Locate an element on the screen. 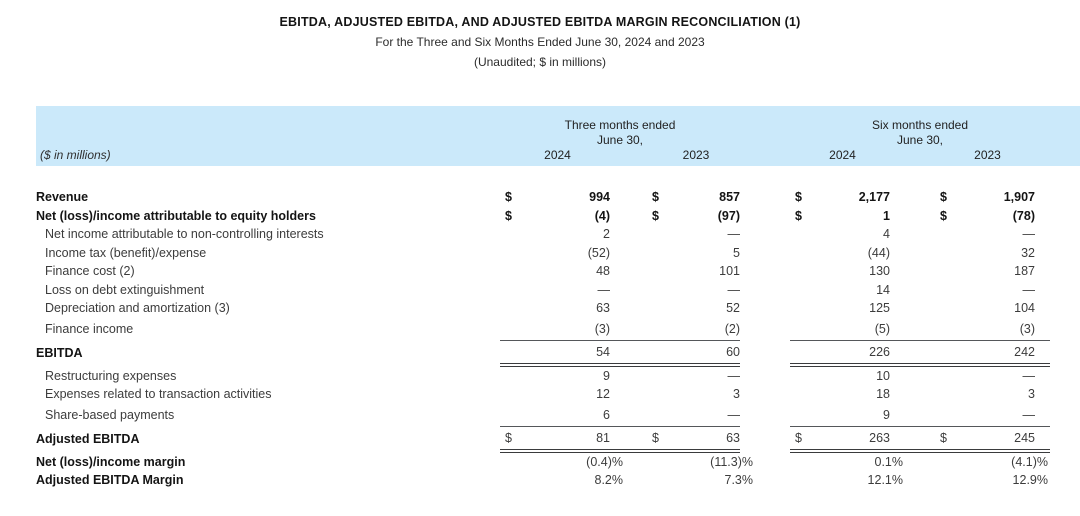 The height and width of the screenshot is (516, 1080). value: 9 is located at coordinates (606, 375).